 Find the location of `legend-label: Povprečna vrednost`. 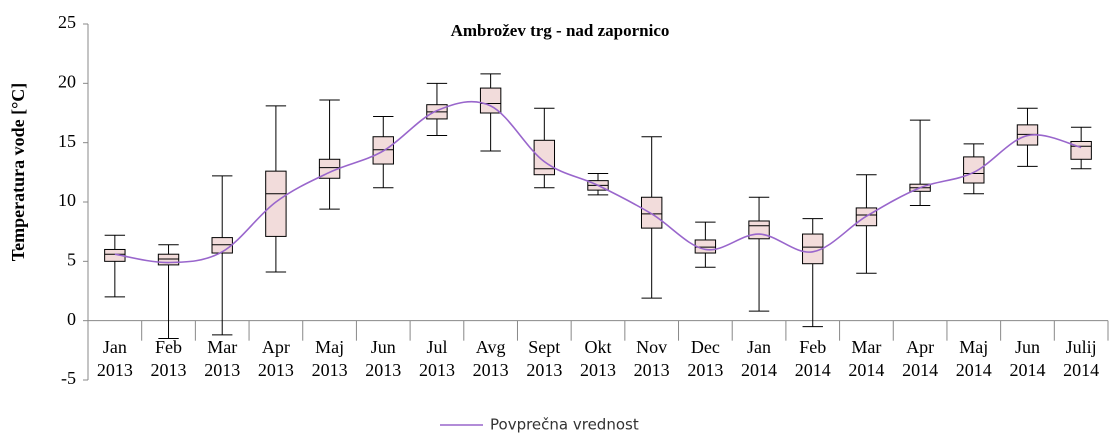

legend-label: Povprečna vrednost is located at coordinates (564, 425).